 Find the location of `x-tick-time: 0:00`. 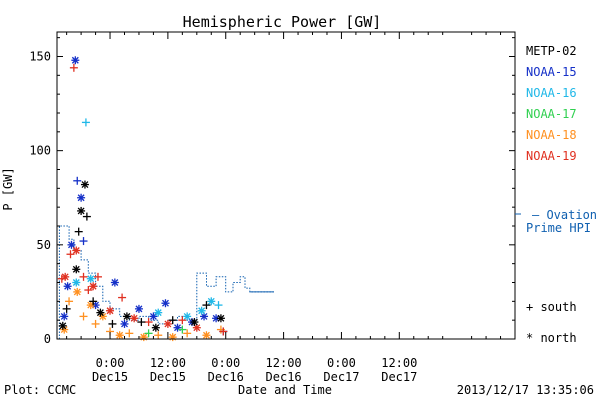

x-tick-time: 0:00 is located at coordinates (341, 363).